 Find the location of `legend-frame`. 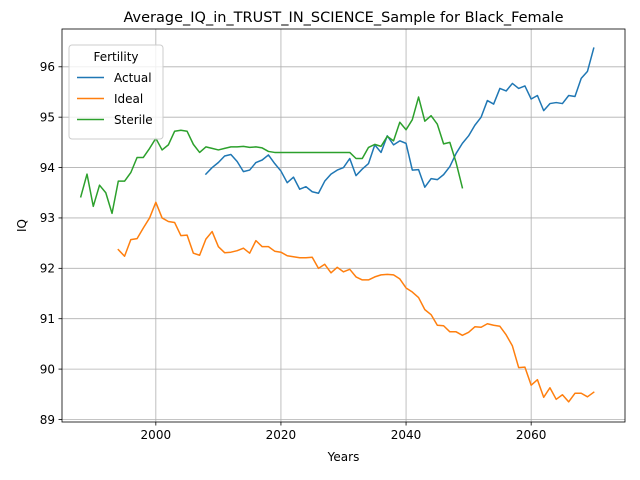

legend-frame is located at coordinates (116, 92).